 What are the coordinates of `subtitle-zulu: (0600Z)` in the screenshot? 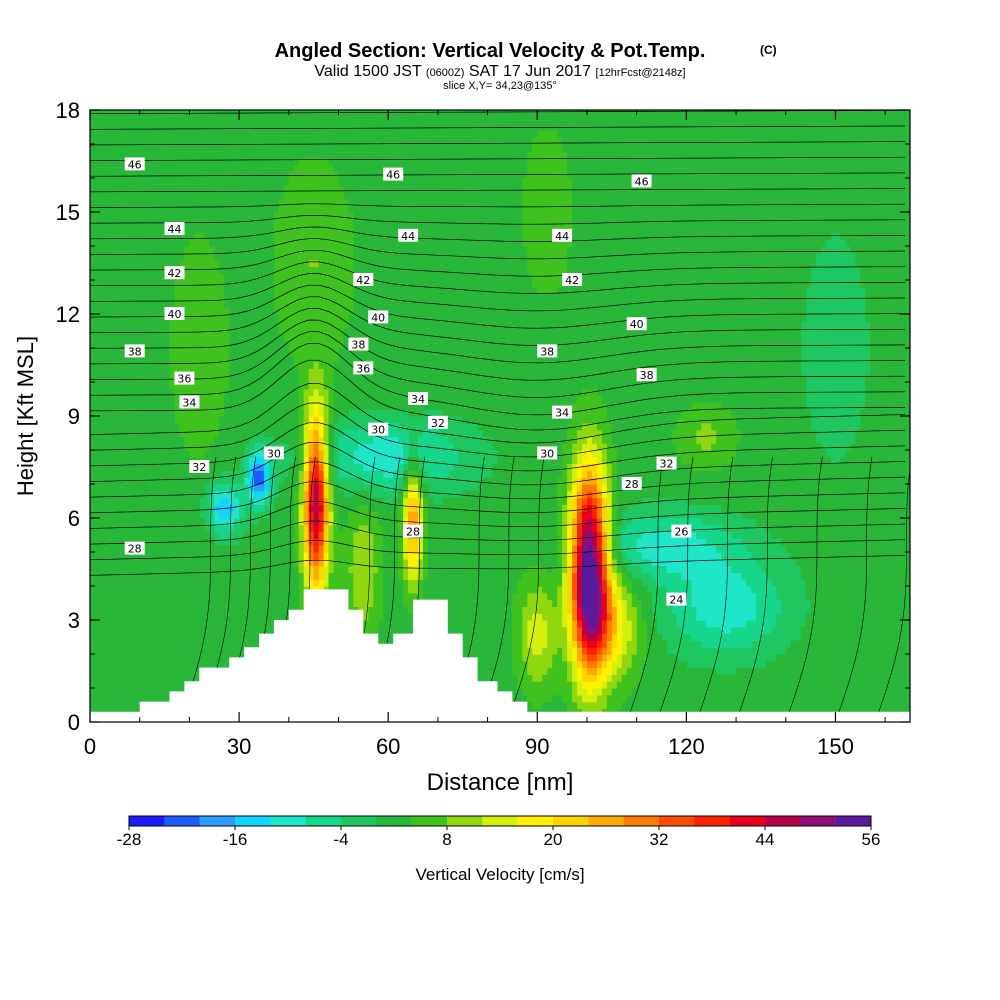 It's located at (445, 73).